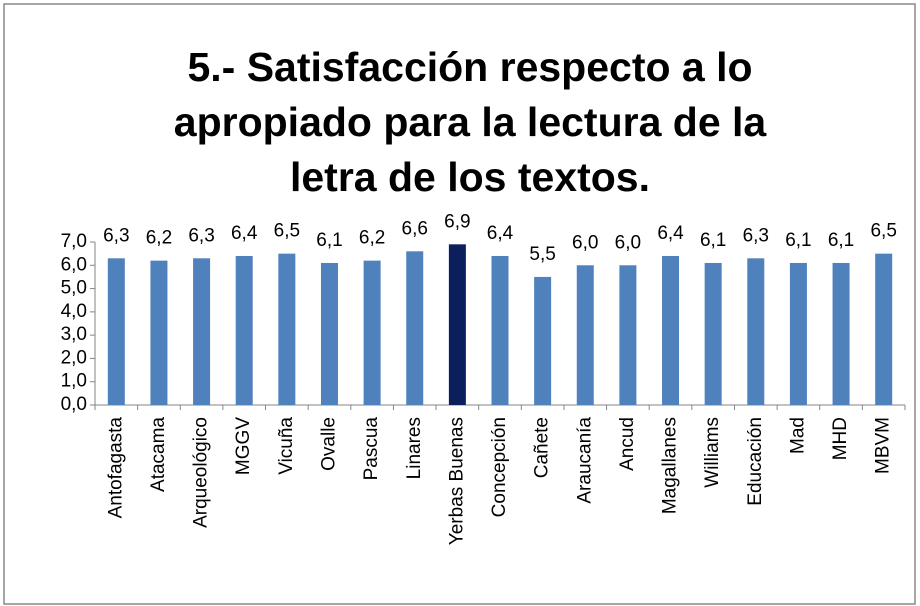 The image size is (920, 606). Describe the element at coordinates (74, 311) in the screenshot. I see `y-tick-label: 4,0` at that location.